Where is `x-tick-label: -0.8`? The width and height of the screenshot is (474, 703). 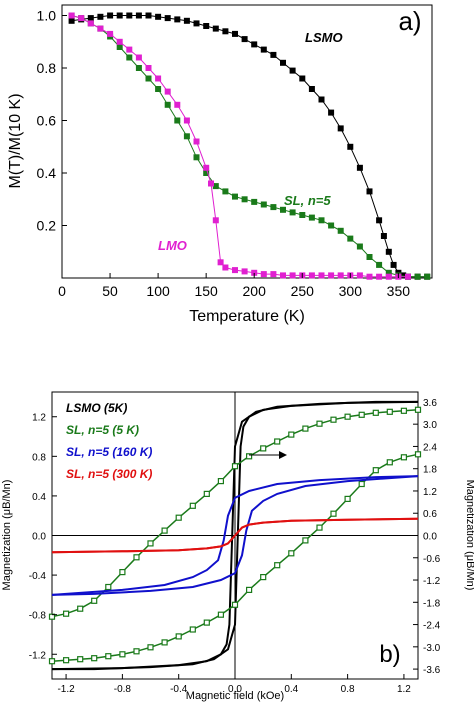 x-tick-label: -0.8 is located at coordinates (123, 689).